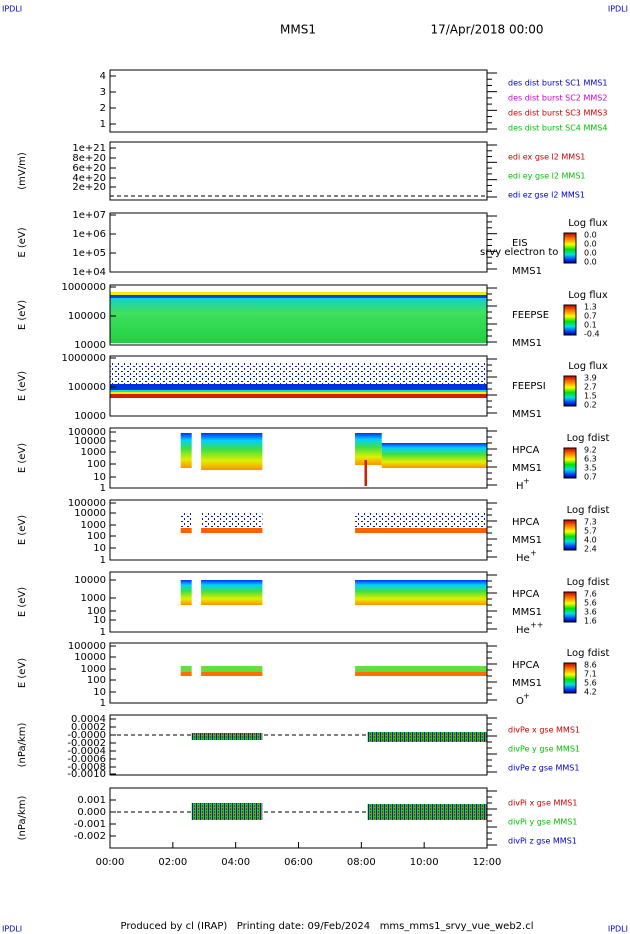 The image size is (630, 934). Describe the element at coordinates (590, 621) in the screenshot. I see `colorbar-label: 1.6` at that location.